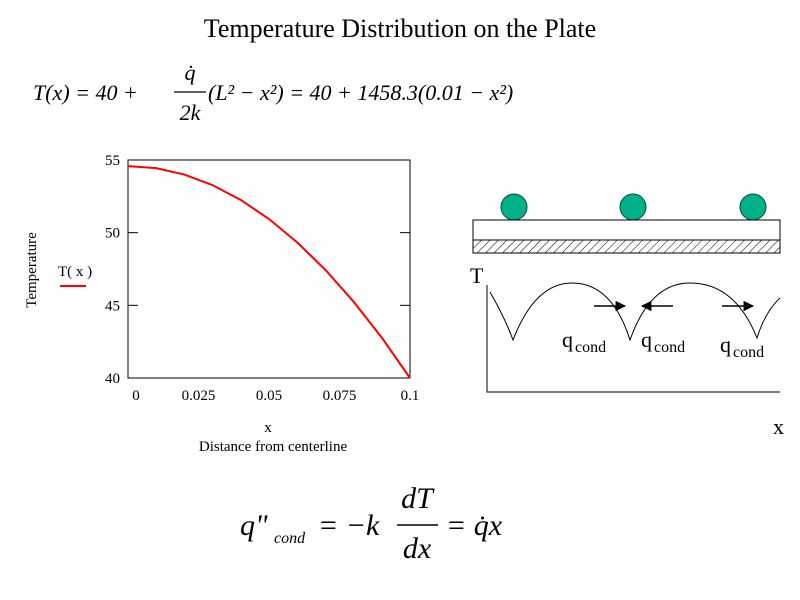  What do you see at coordinates (269, 272) in the screenshot?
I see `data-line` at bounding box center [269, 272].